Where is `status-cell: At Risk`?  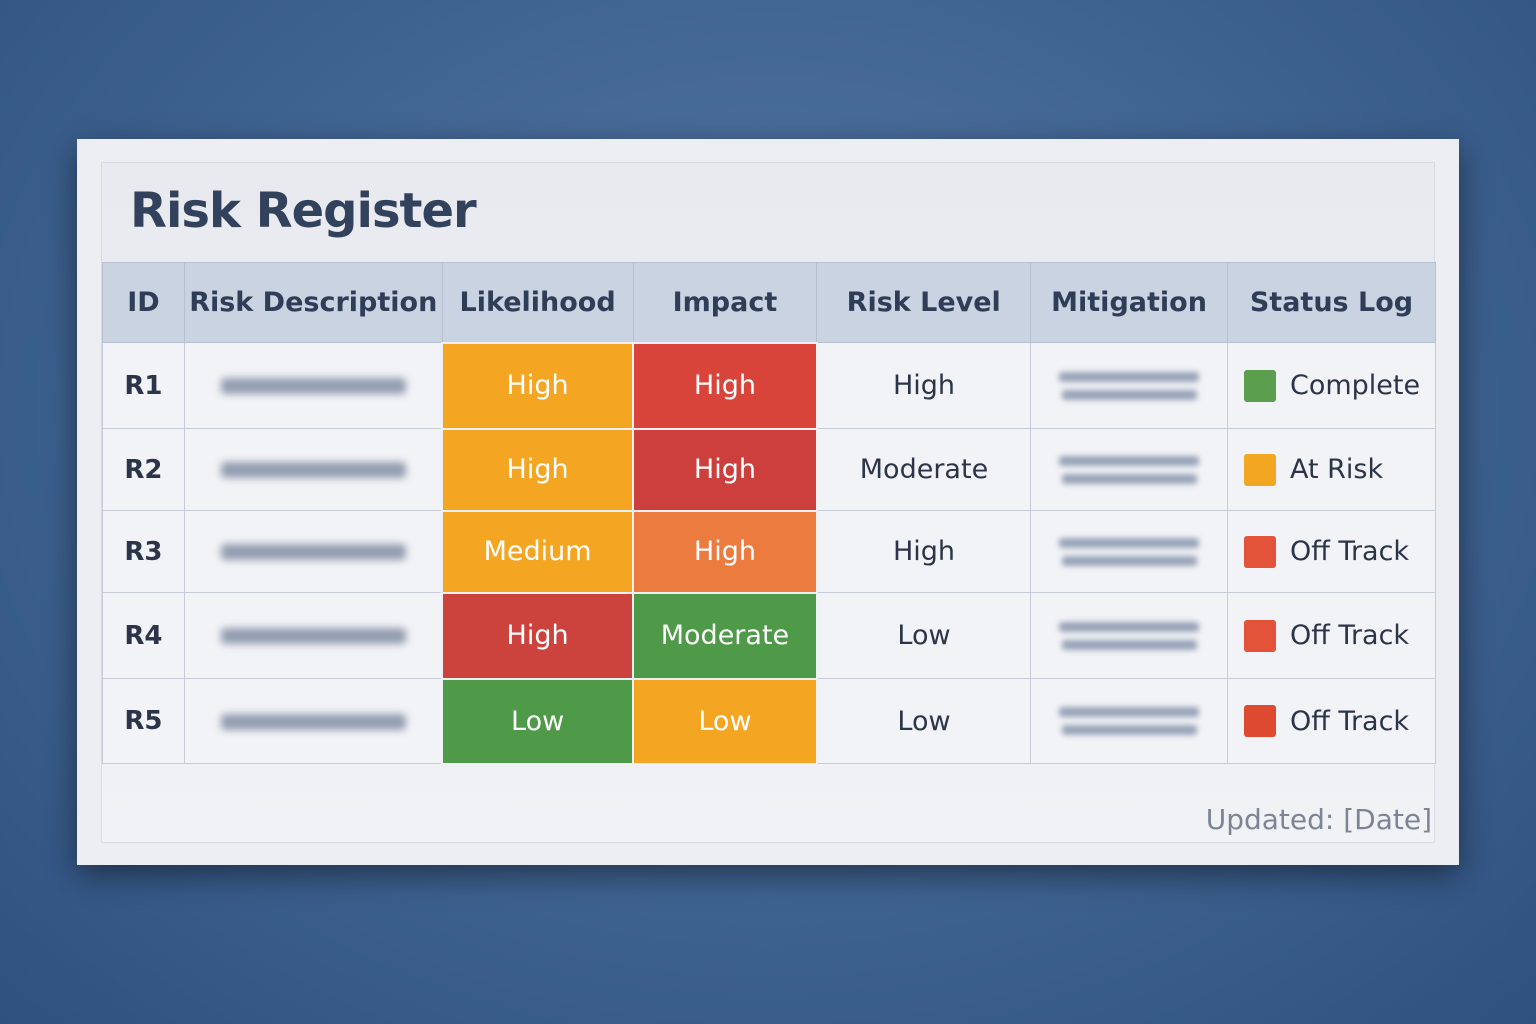
status-cell: At Risk is located at coordinates (1331, 469).